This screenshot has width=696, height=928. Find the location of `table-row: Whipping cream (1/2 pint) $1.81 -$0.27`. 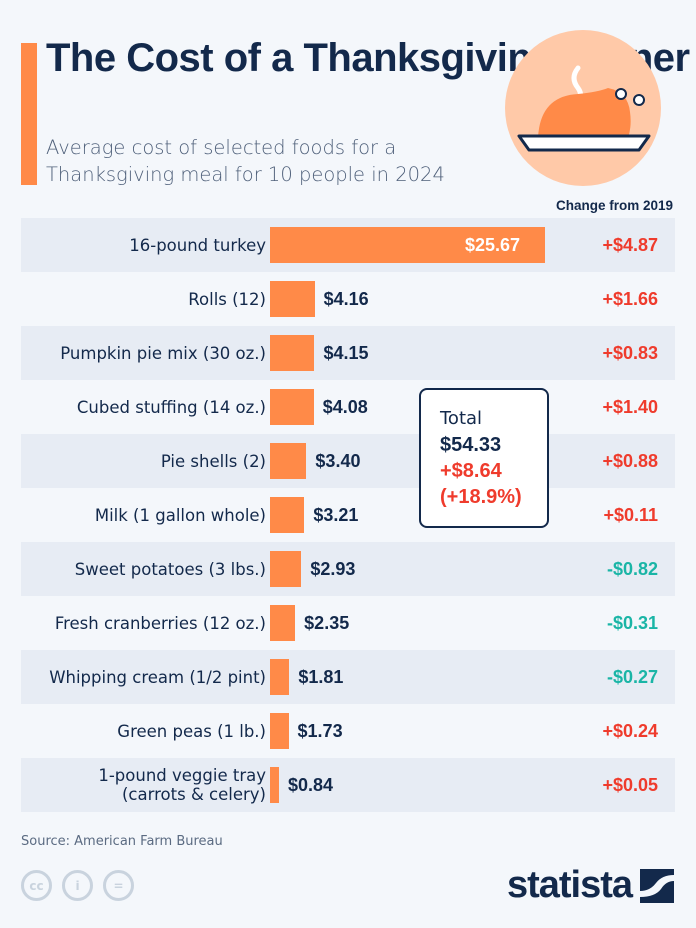

table-row: Whipping cream (1/2 pint) $1.81 -$0.27 is located at coordinates (348, 677).